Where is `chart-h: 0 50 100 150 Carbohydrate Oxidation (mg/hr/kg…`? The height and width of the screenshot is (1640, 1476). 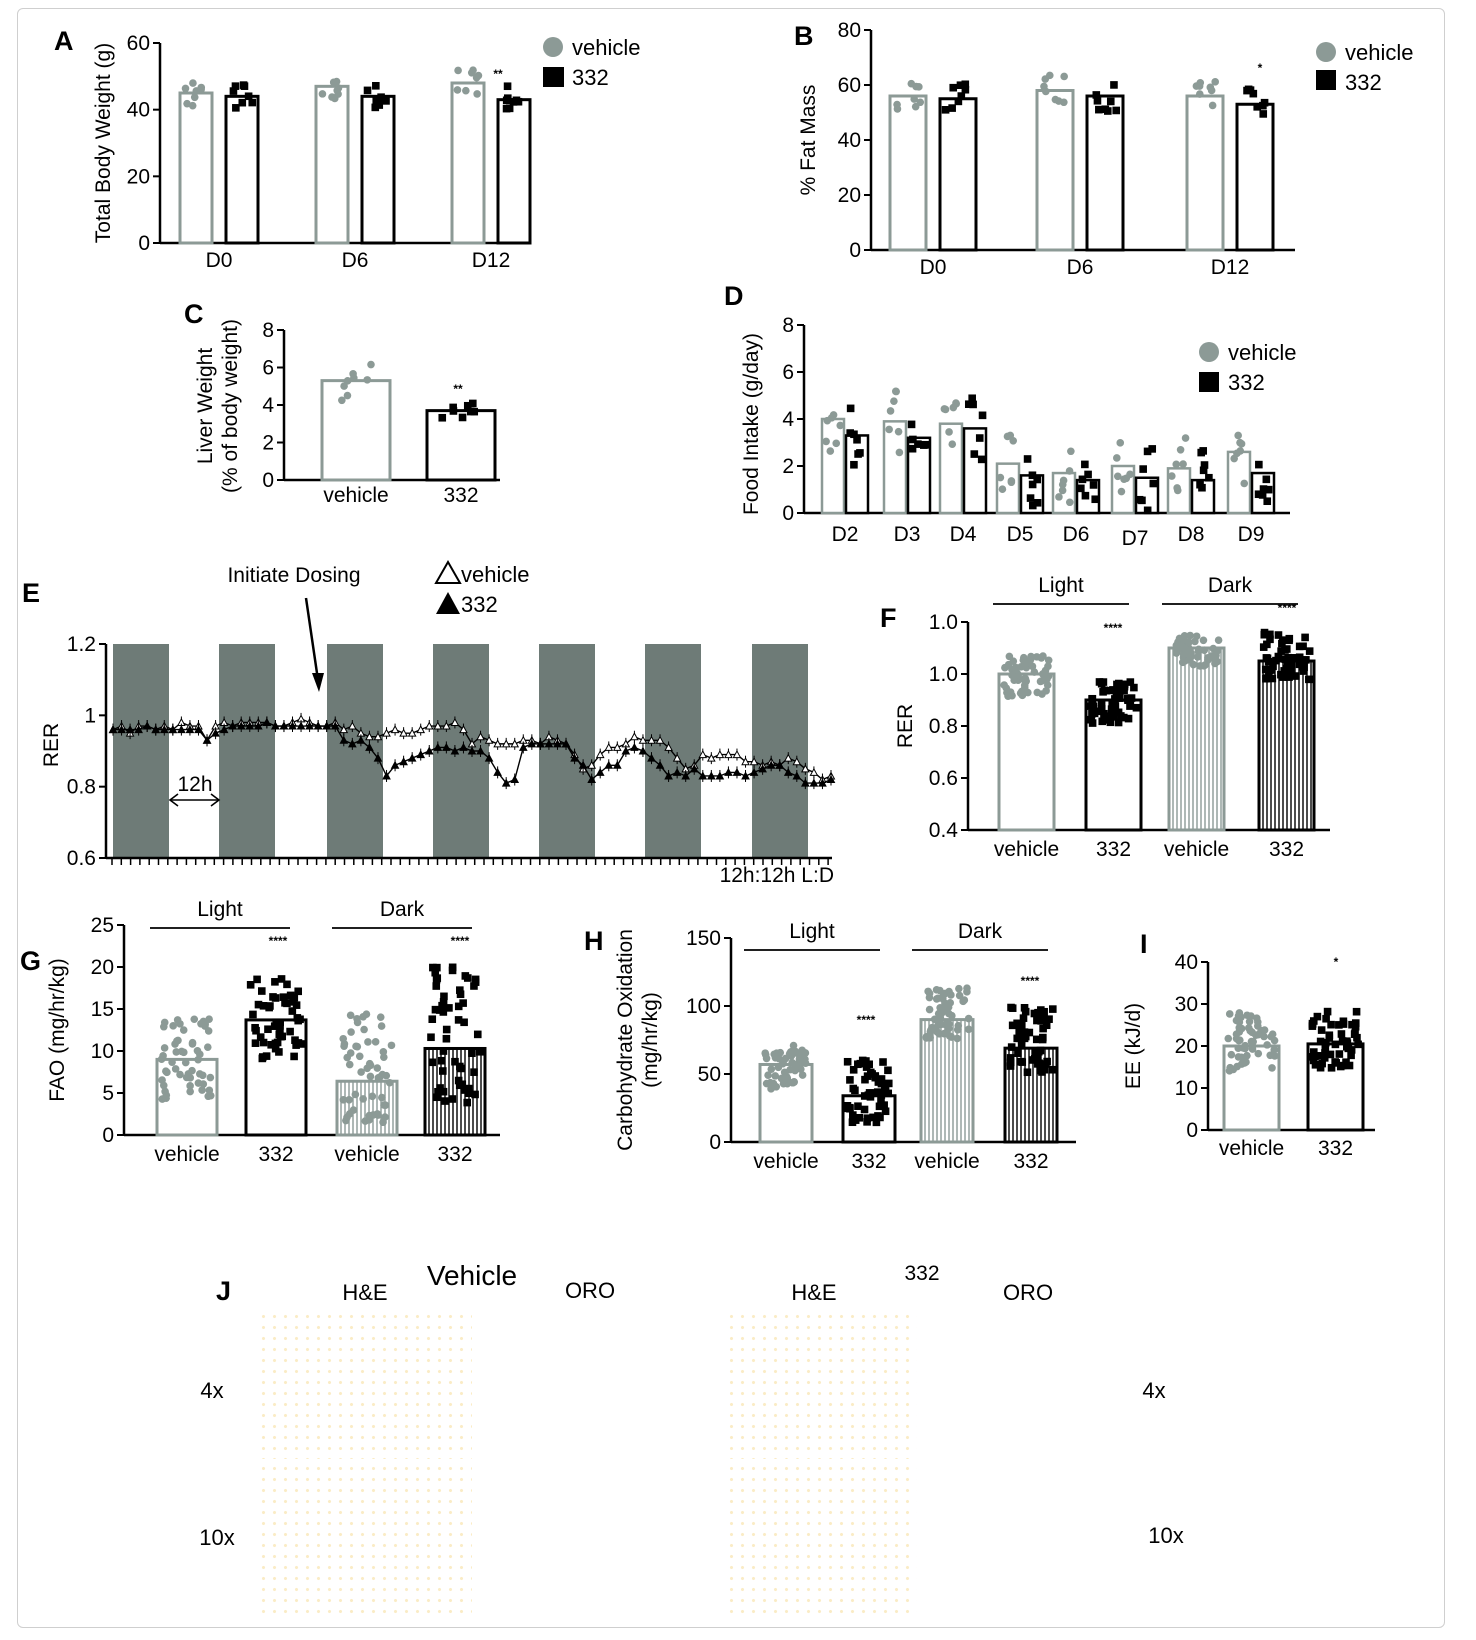
chart-h: 0 50 100 150 Carbohydrate Oxidation (mg/hr/kg… is located at coordinates (845, 1046).